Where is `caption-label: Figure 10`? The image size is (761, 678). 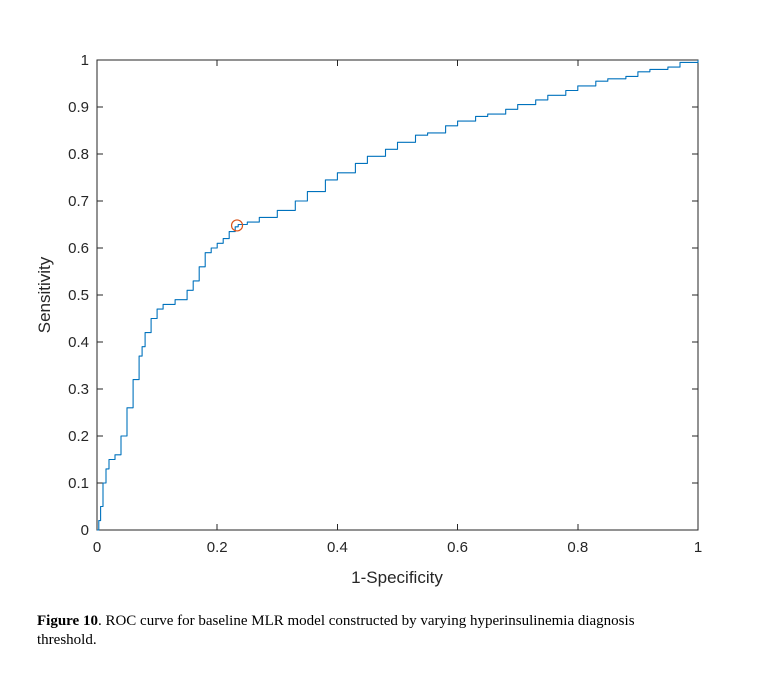 caption-label: Figure 10 is located at coordinates (67, 621).